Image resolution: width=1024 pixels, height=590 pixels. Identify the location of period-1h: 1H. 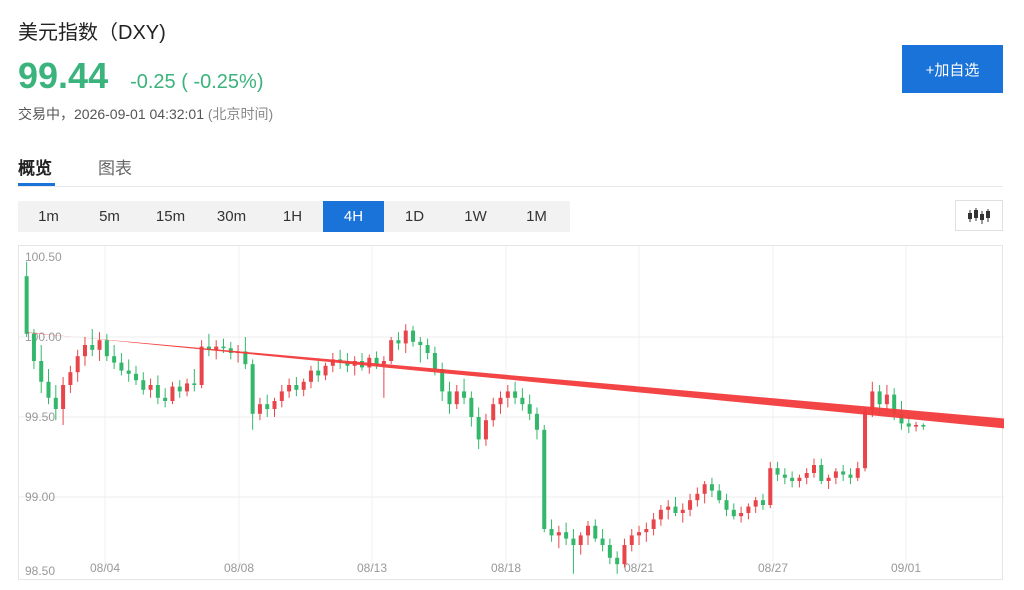
(292, 216).